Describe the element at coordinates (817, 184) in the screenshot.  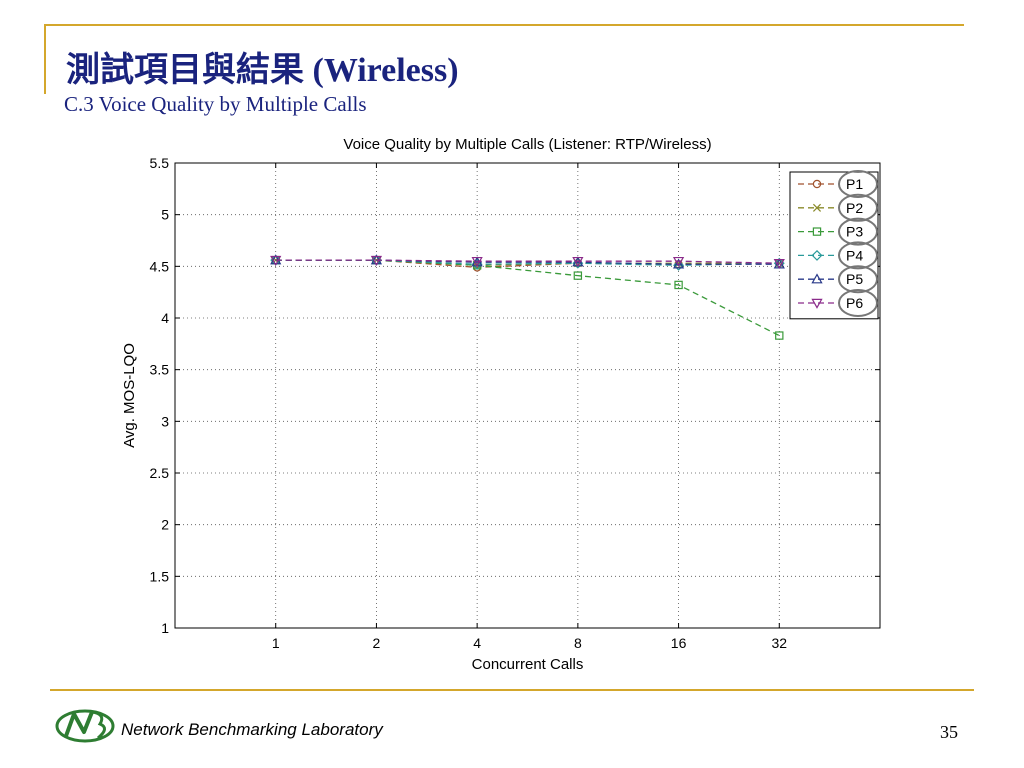
I see `legend-marker-p1` at that location.